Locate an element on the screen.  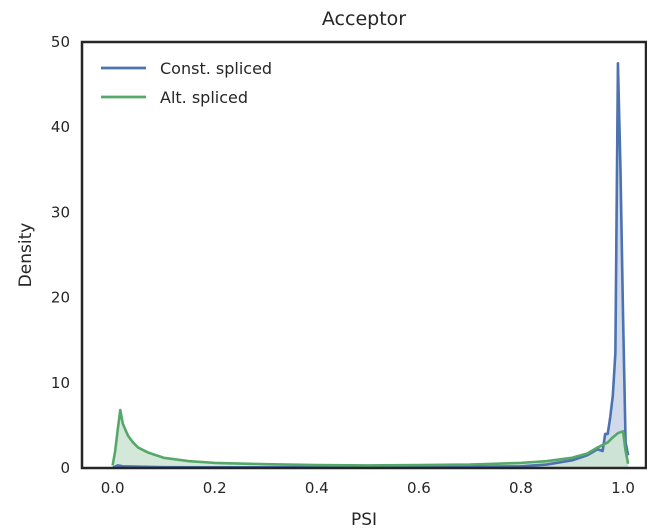
y-tick-label: 40 is located at coordinates (60, 127).